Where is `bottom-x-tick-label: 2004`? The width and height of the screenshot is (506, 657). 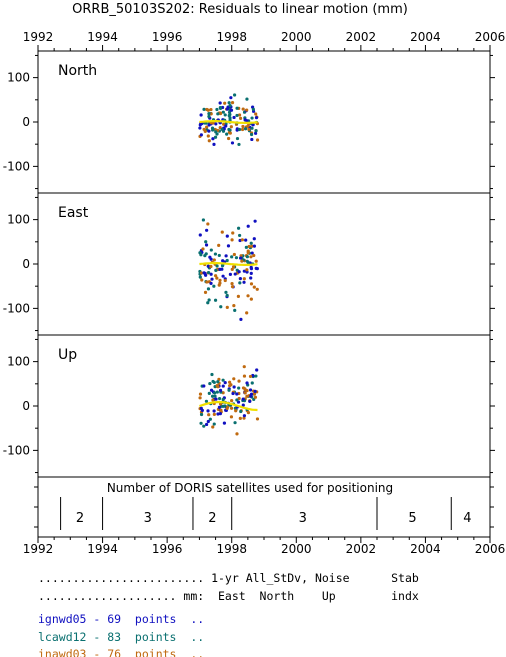 bottom-x-tick-label: 2004 is located at coordinates (425, 549).